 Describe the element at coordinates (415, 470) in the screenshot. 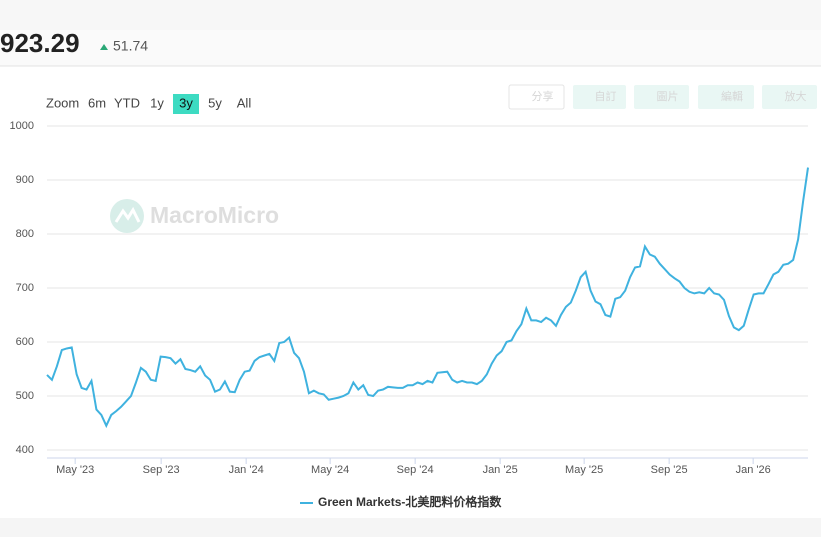

I see `x-tick-label: Sep '24` at that location.